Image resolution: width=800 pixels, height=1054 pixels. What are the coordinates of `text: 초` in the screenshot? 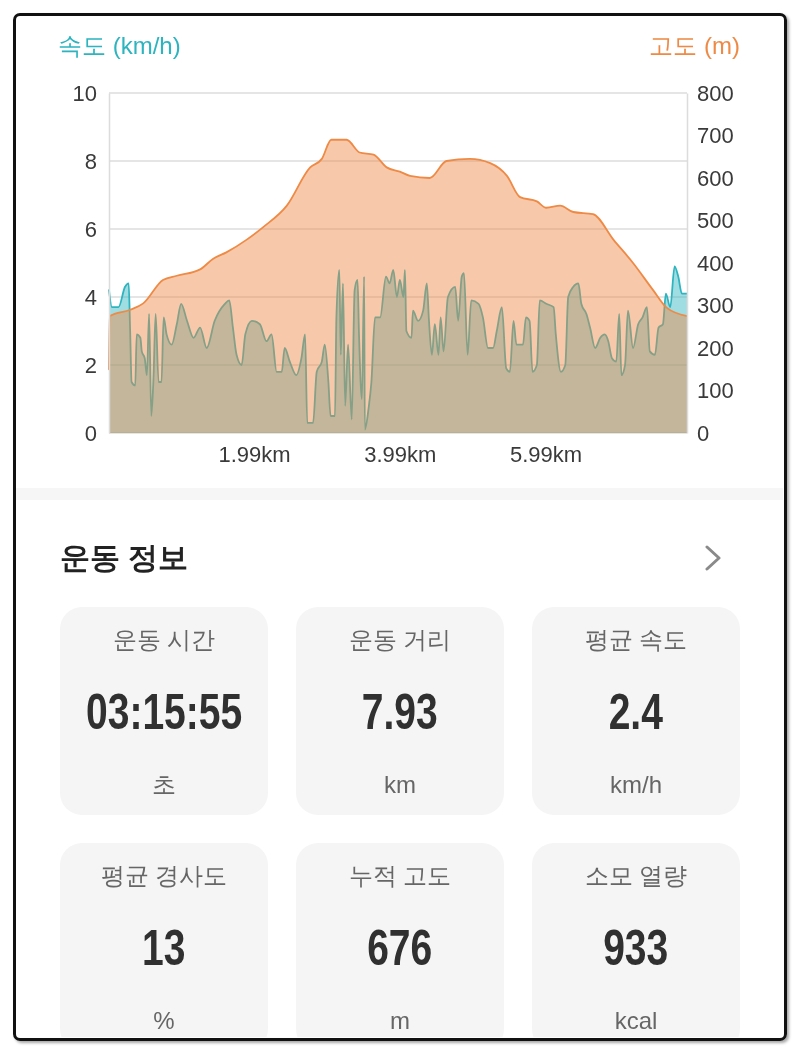 It's located at (164, 785).